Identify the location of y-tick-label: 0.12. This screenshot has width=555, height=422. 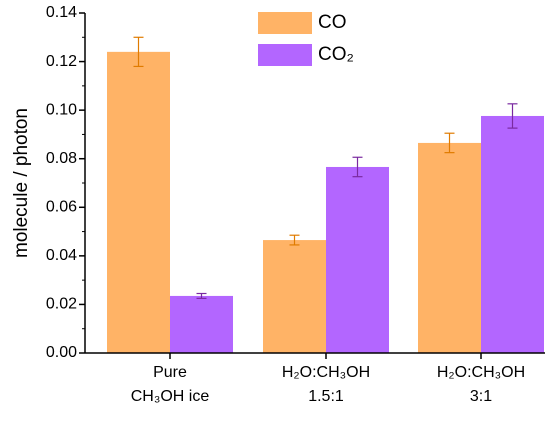
(61, 61).